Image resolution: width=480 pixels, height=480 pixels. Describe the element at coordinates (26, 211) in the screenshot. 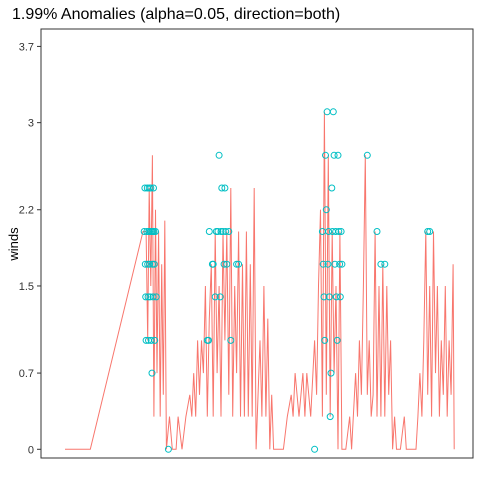

I see `y-tick-label: 2.2` at that location.